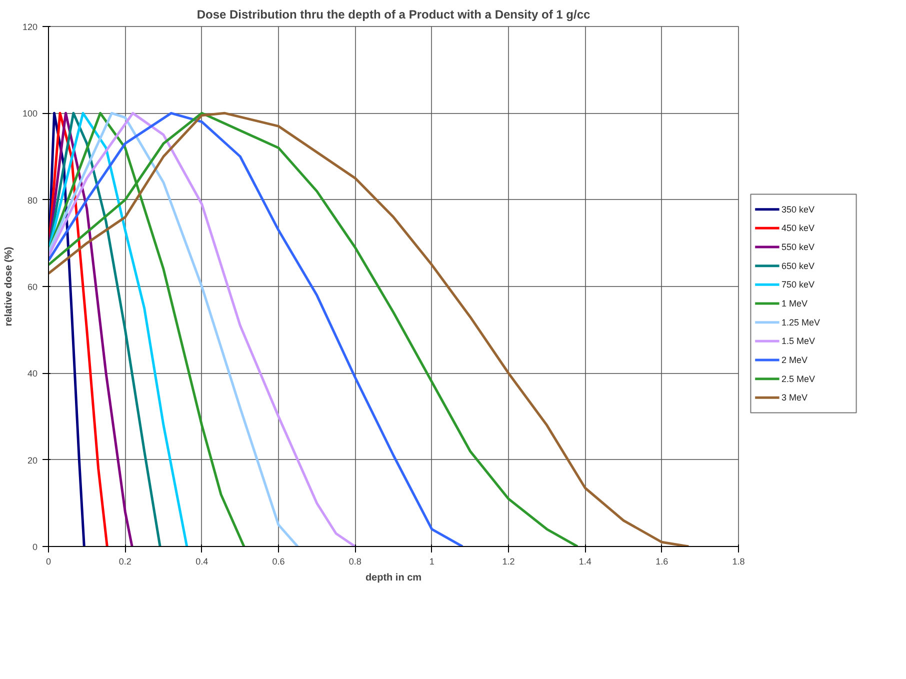 This screenshot has height=679, width=906. Describe the element at coordinates (795, 397) in the screenshot. I see `legend-label: 3 MeV` at that location.